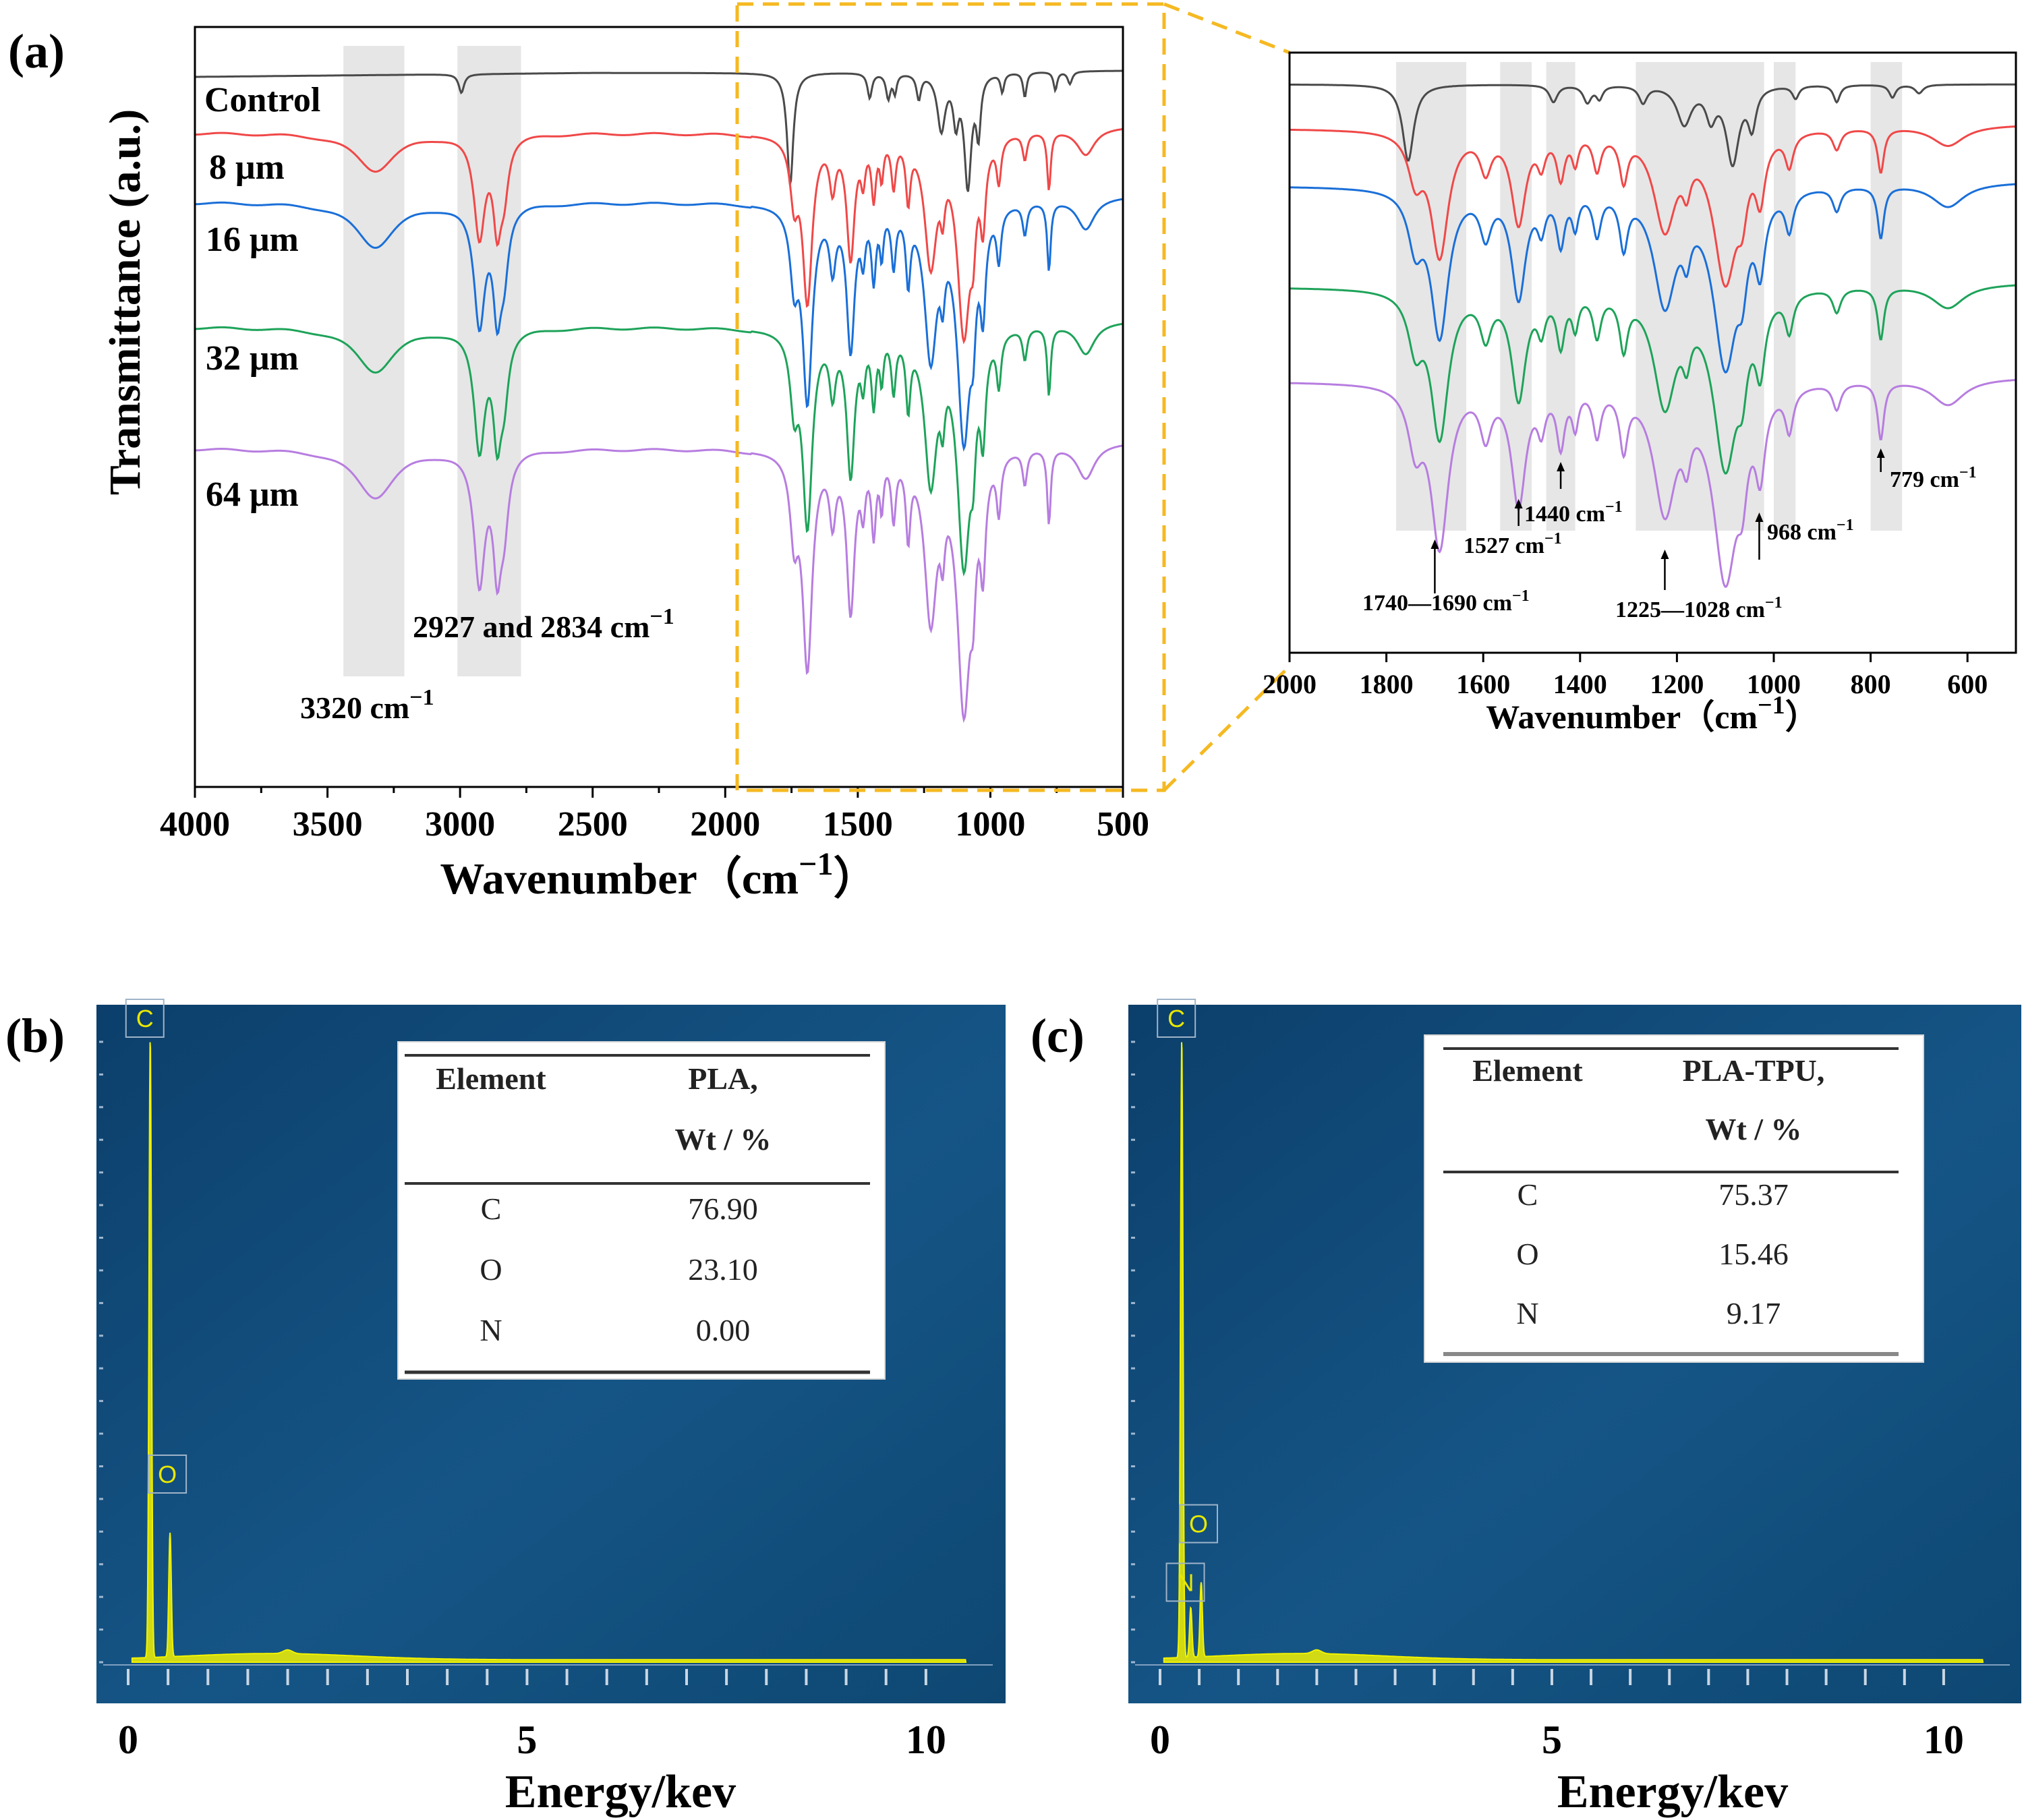 The width and height of the screenshot is (2024, 1820). What do you see at coordinates (1446, 601) in the screenshot?
I see `zoom-annotation-label: 1740—1690 cm−1` at bounding box center [1446, 601].